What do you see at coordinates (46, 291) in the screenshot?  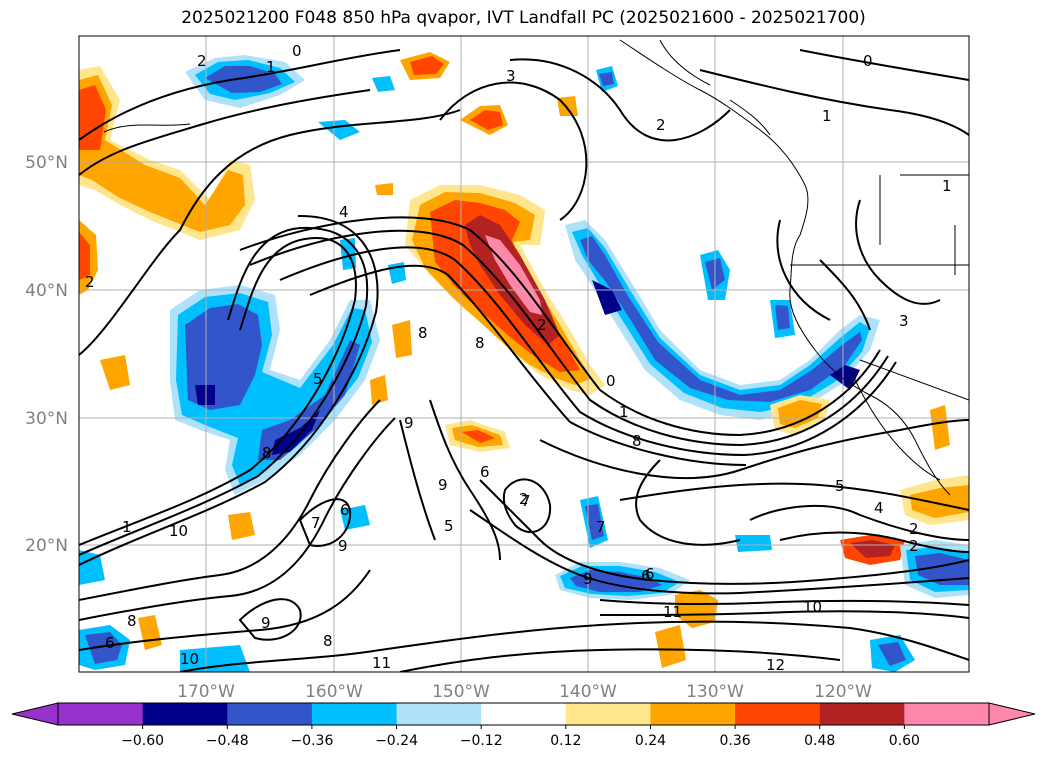 I see `lat-tick-label: 40°N` at bounding box center [46, 291].